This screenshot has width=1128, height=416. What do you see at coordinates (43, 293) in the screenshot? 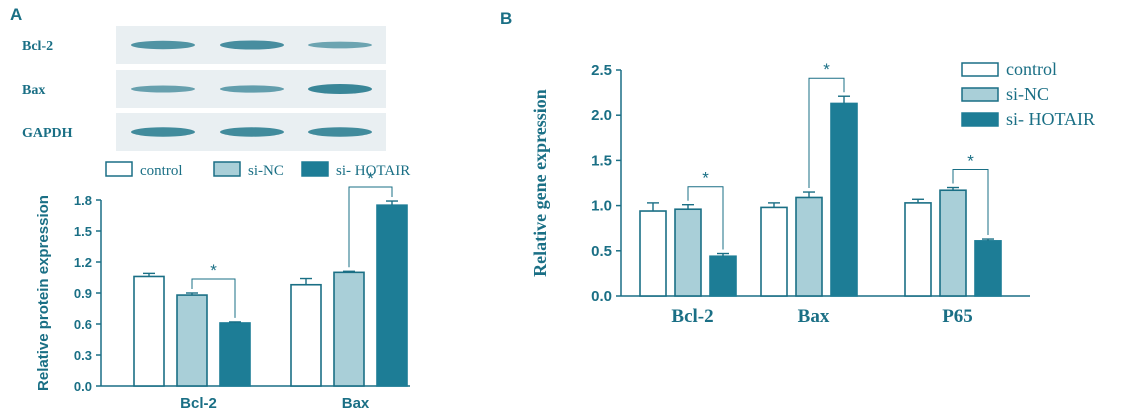
I see `y-axis-title: Relative protein expression` at bounding box center [43, 293].